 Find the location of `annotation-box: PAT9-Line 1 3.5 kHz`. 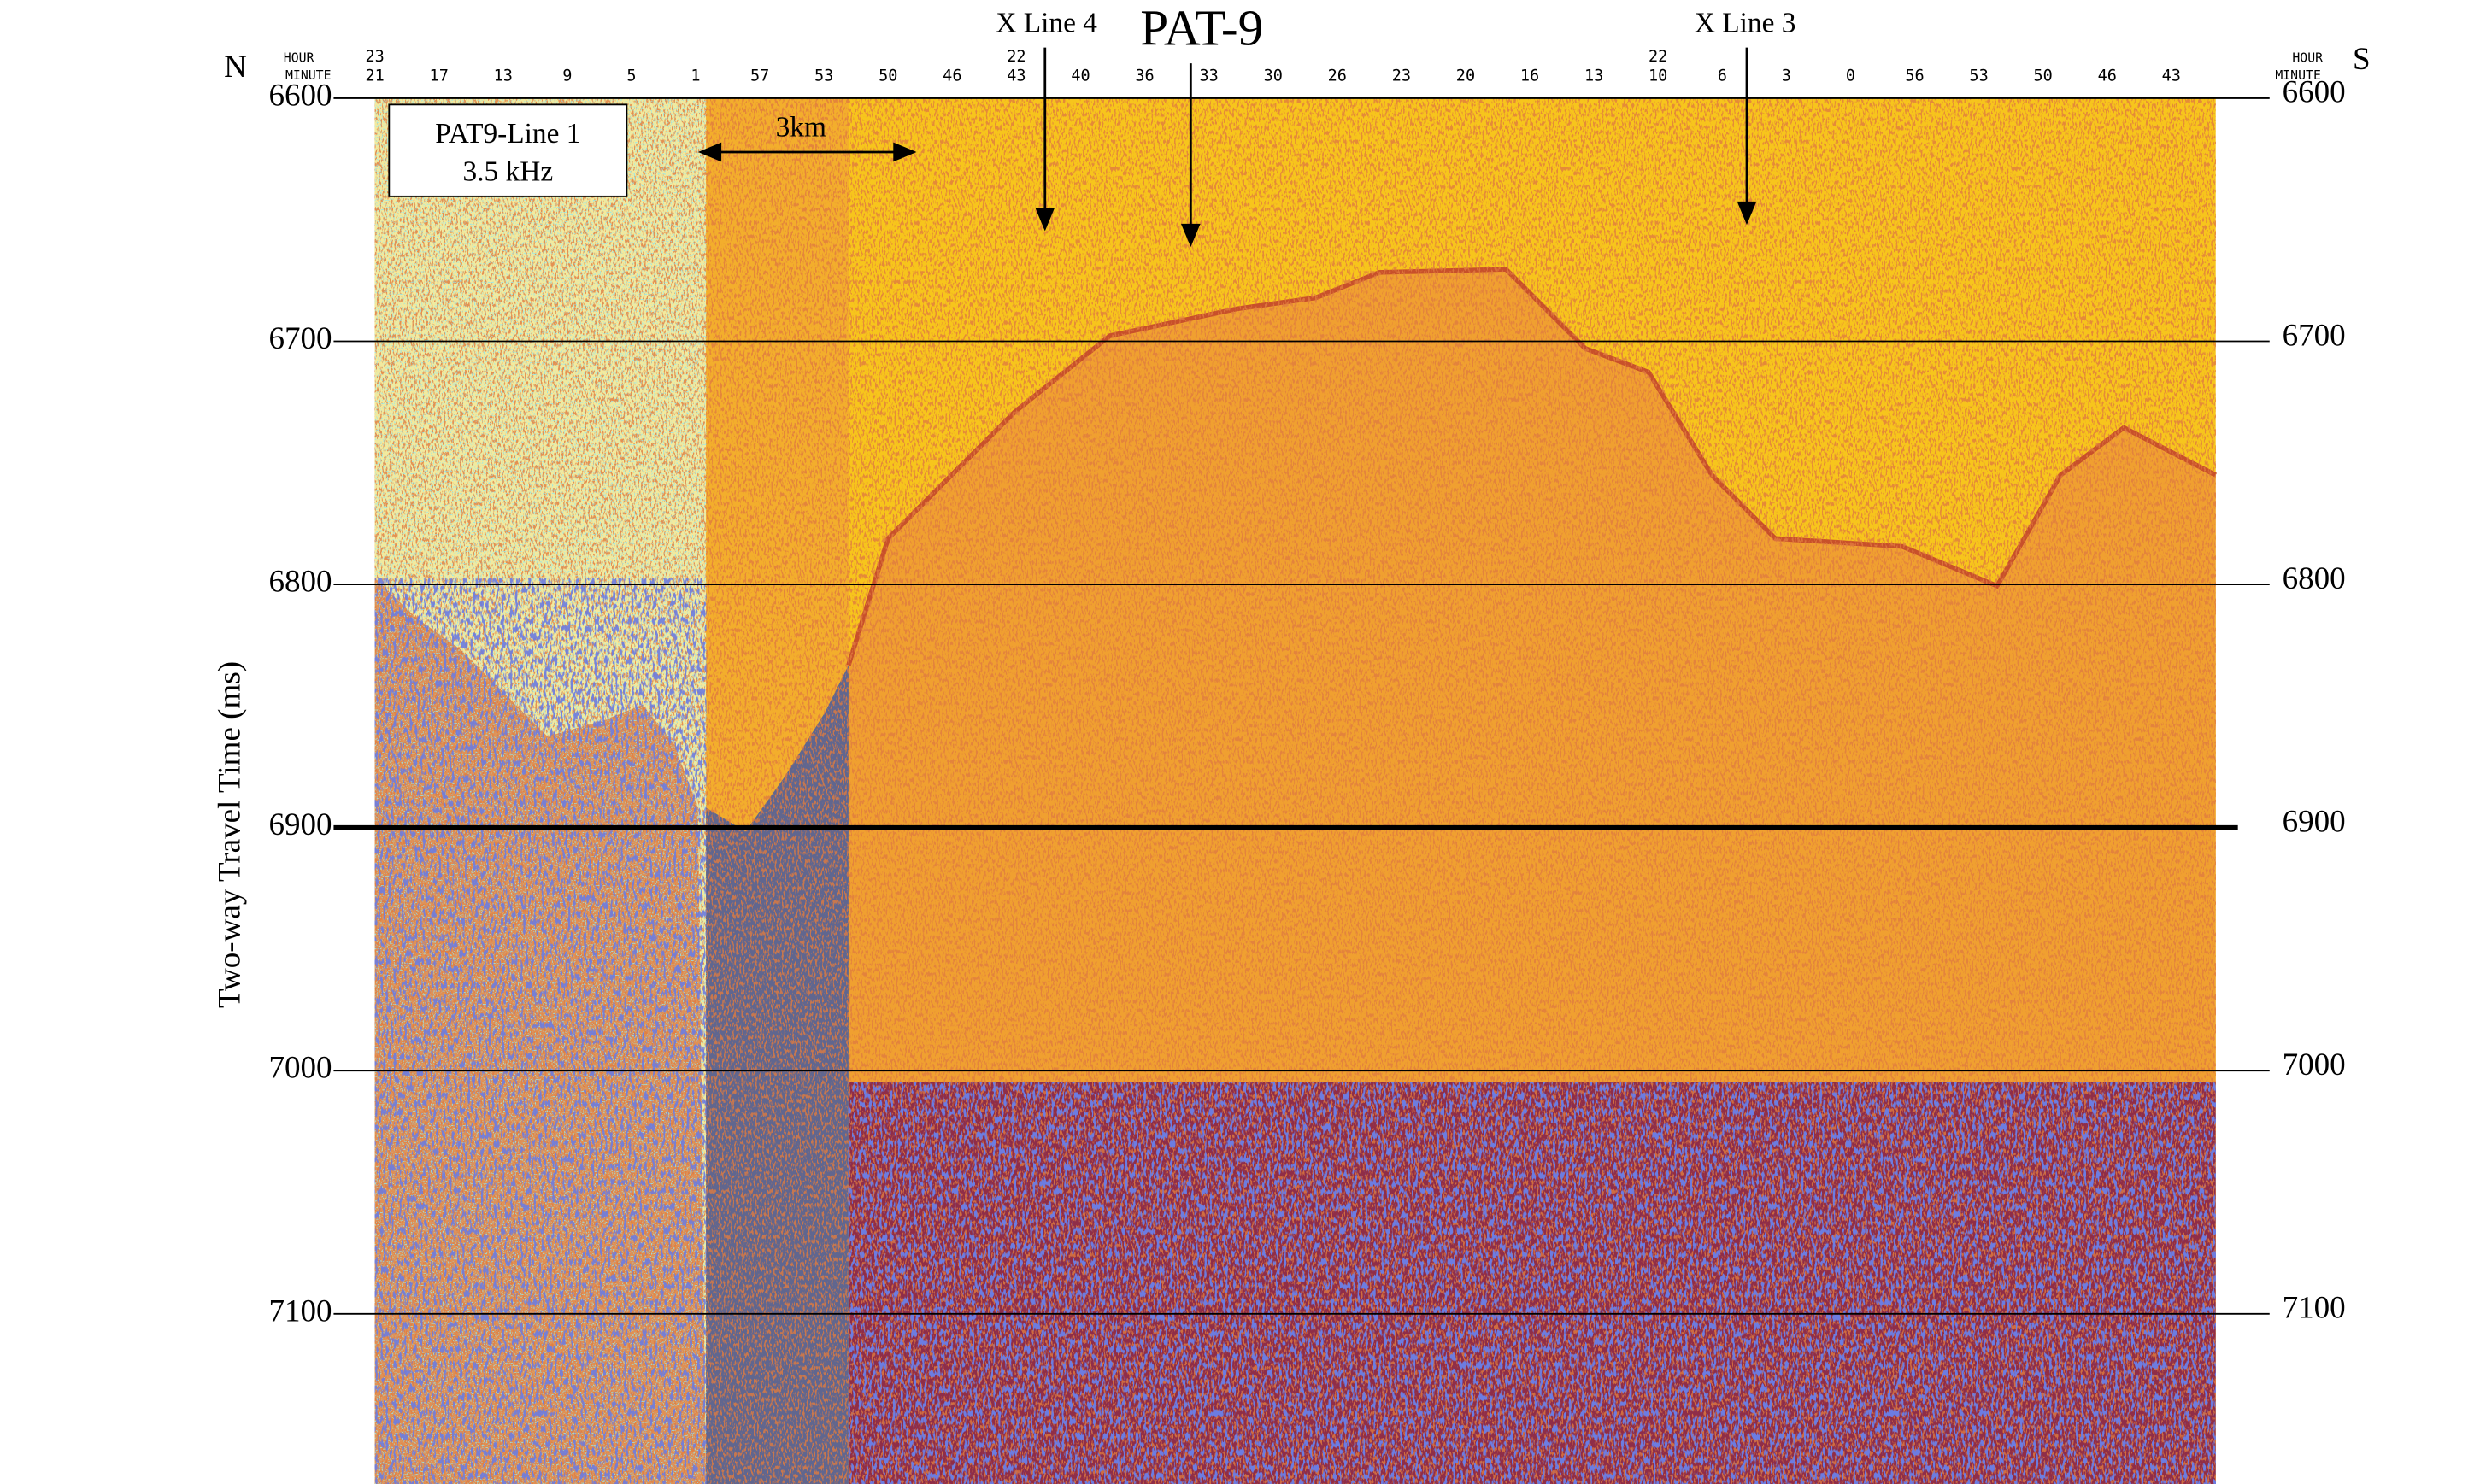

annotation-box: PAT9-Line 1 3.5 kHz is located at coordinates (508, 150).